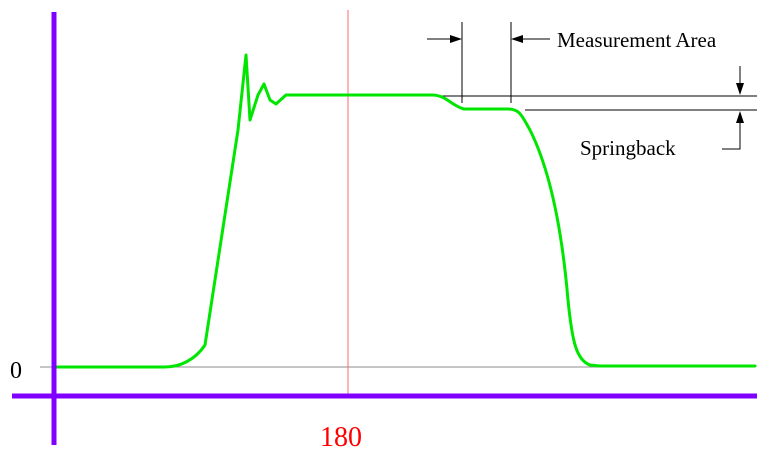 This screenshot has width=783, height=451. What do you see at coordinates (731, 135) in the screenshot?
I see `springback-bottom-arrow` at bounding box center [731, 135].